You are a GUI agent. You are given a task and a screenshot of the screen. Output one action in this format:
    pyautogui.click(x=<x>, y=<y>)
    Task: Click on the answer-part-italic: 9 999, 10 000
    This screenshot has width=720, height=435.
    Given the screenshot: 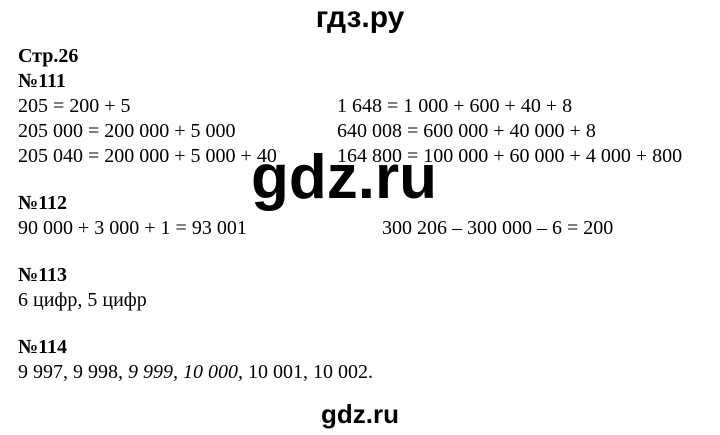 What is the action you would take?
    pyautogui.click(x=183, y=372)
    